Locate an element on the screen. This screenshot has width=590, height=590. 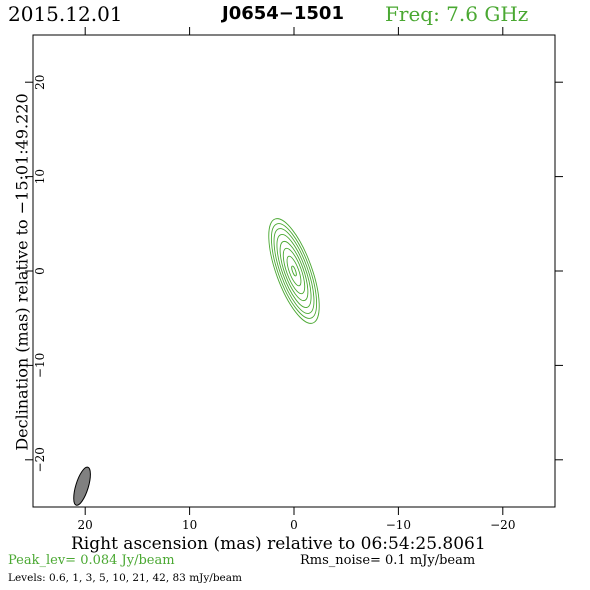
x-tick-label-4: −20 is located at coordinates (502, 525).